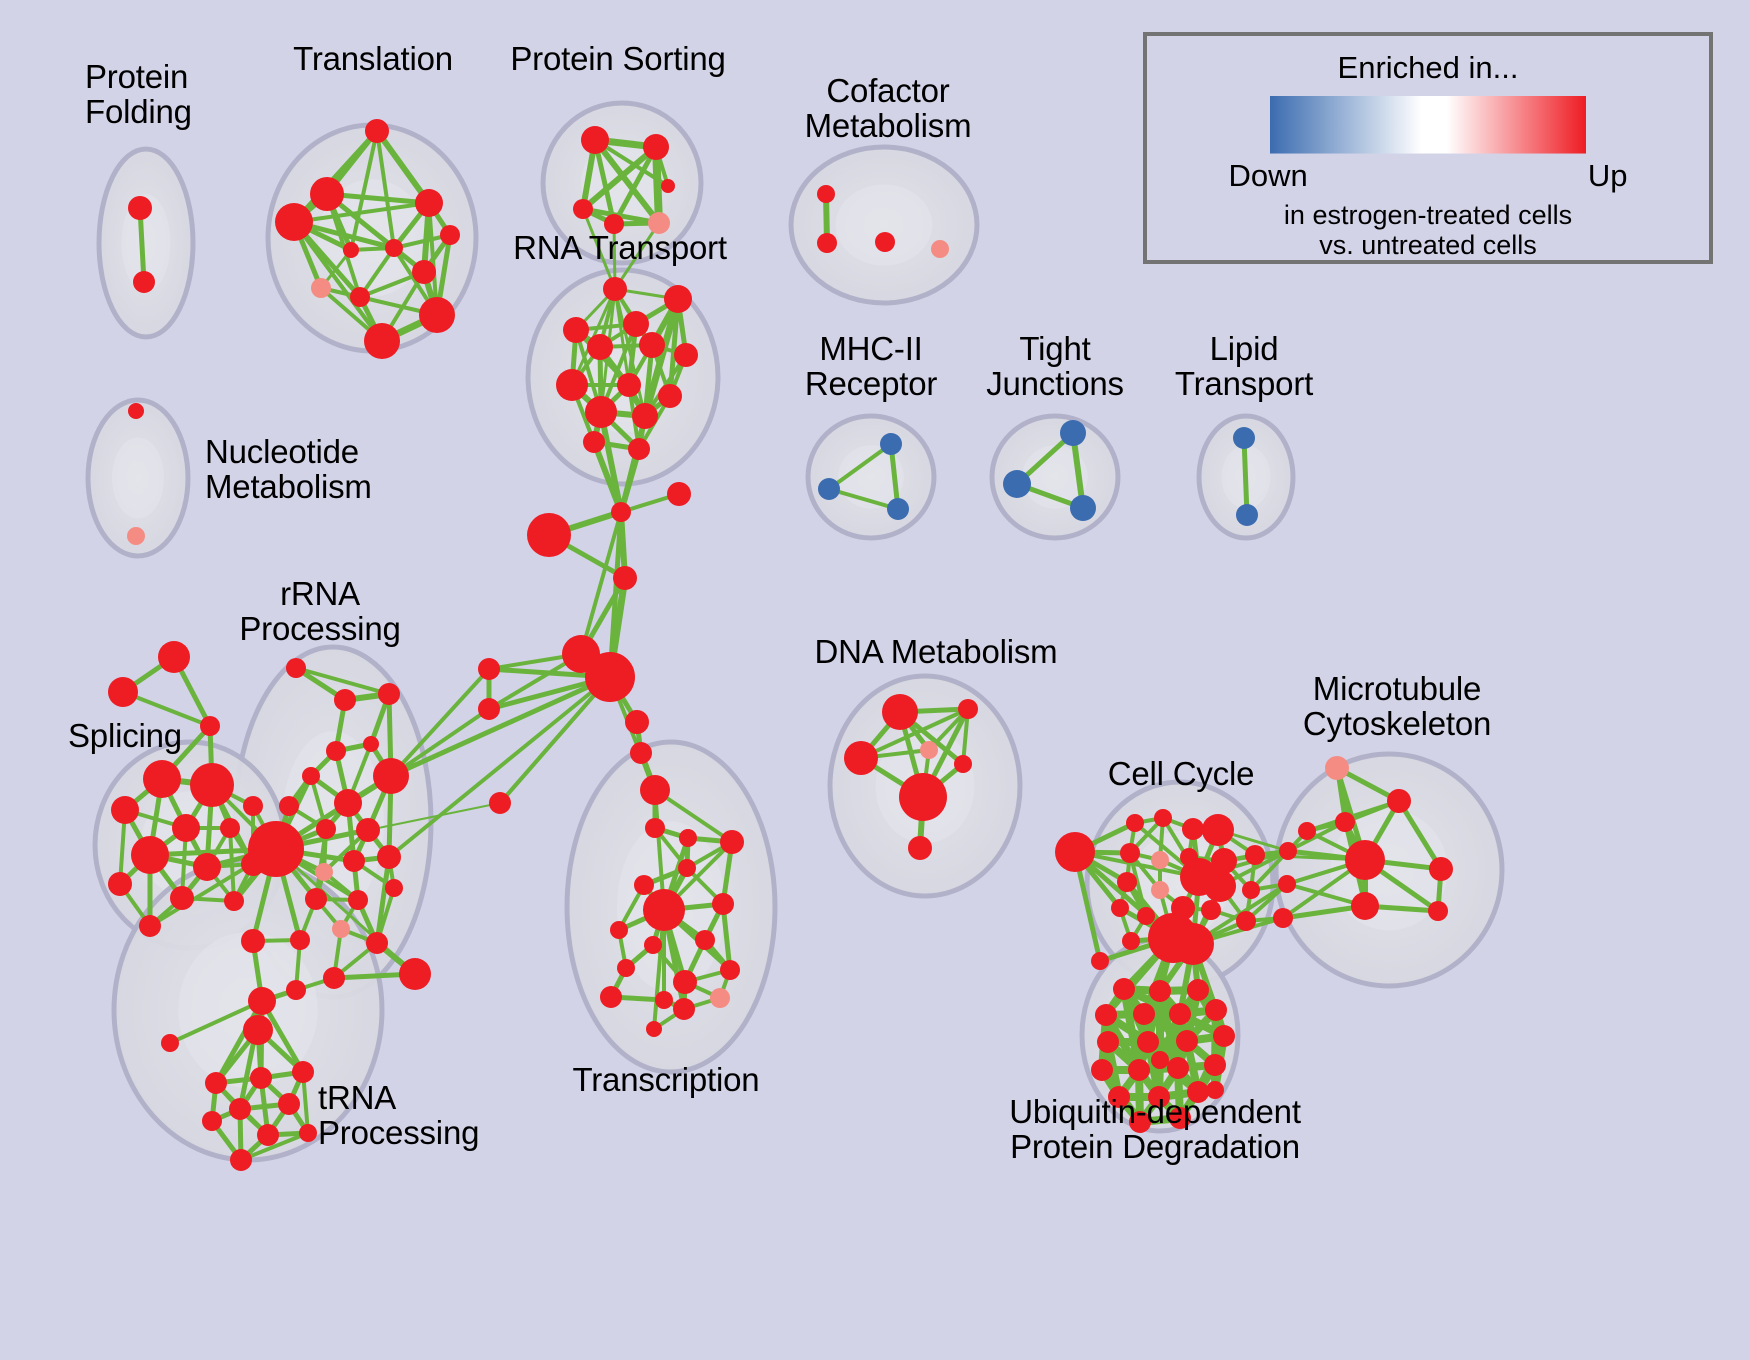  Describe the element at coordinates (138, 478) in the screenshot. I see `cluster-ellipse-nucleotide_metabolism` at that location.